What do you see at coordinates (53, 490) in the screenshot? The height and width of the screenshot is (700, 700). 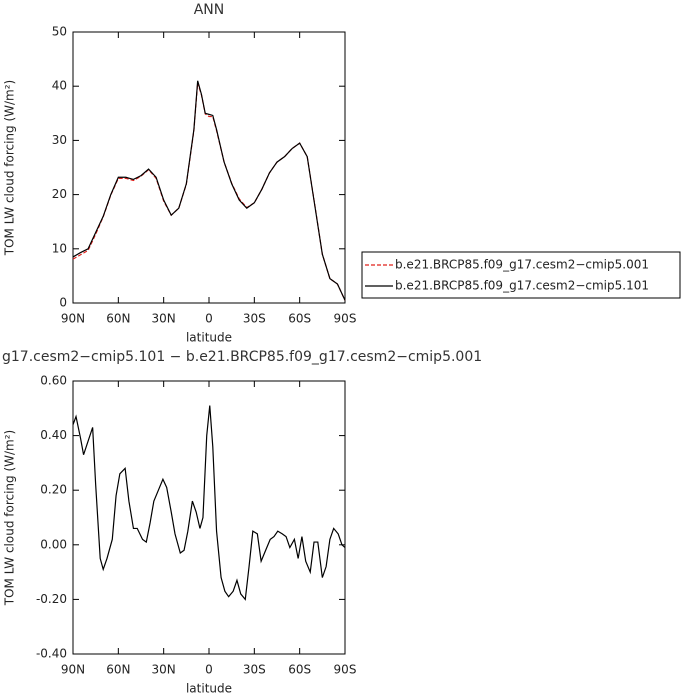 I see `y-tick-label: 0.20` at bounding box center [53, 490].